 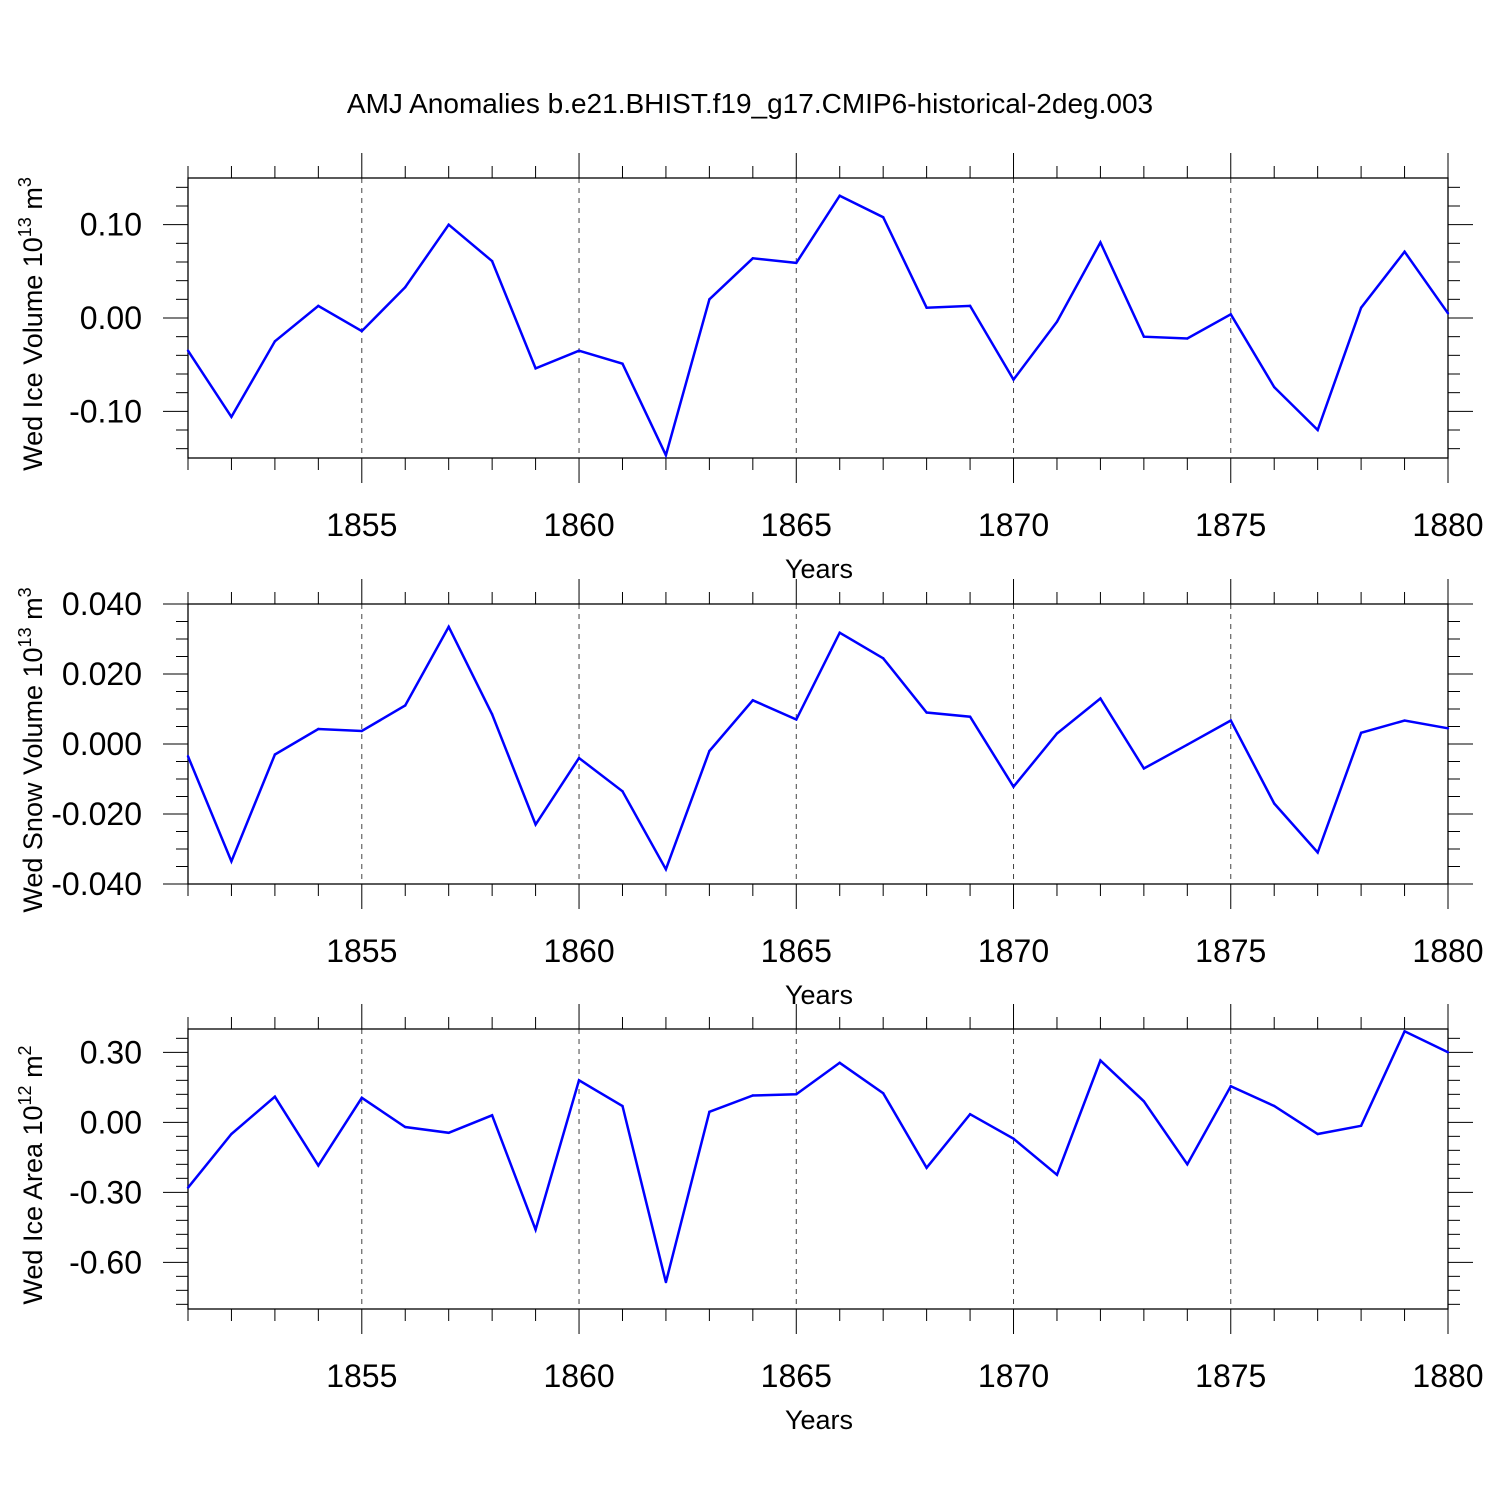 I want to click on y-tick-label: 0.040, so click(x=102, y=604).